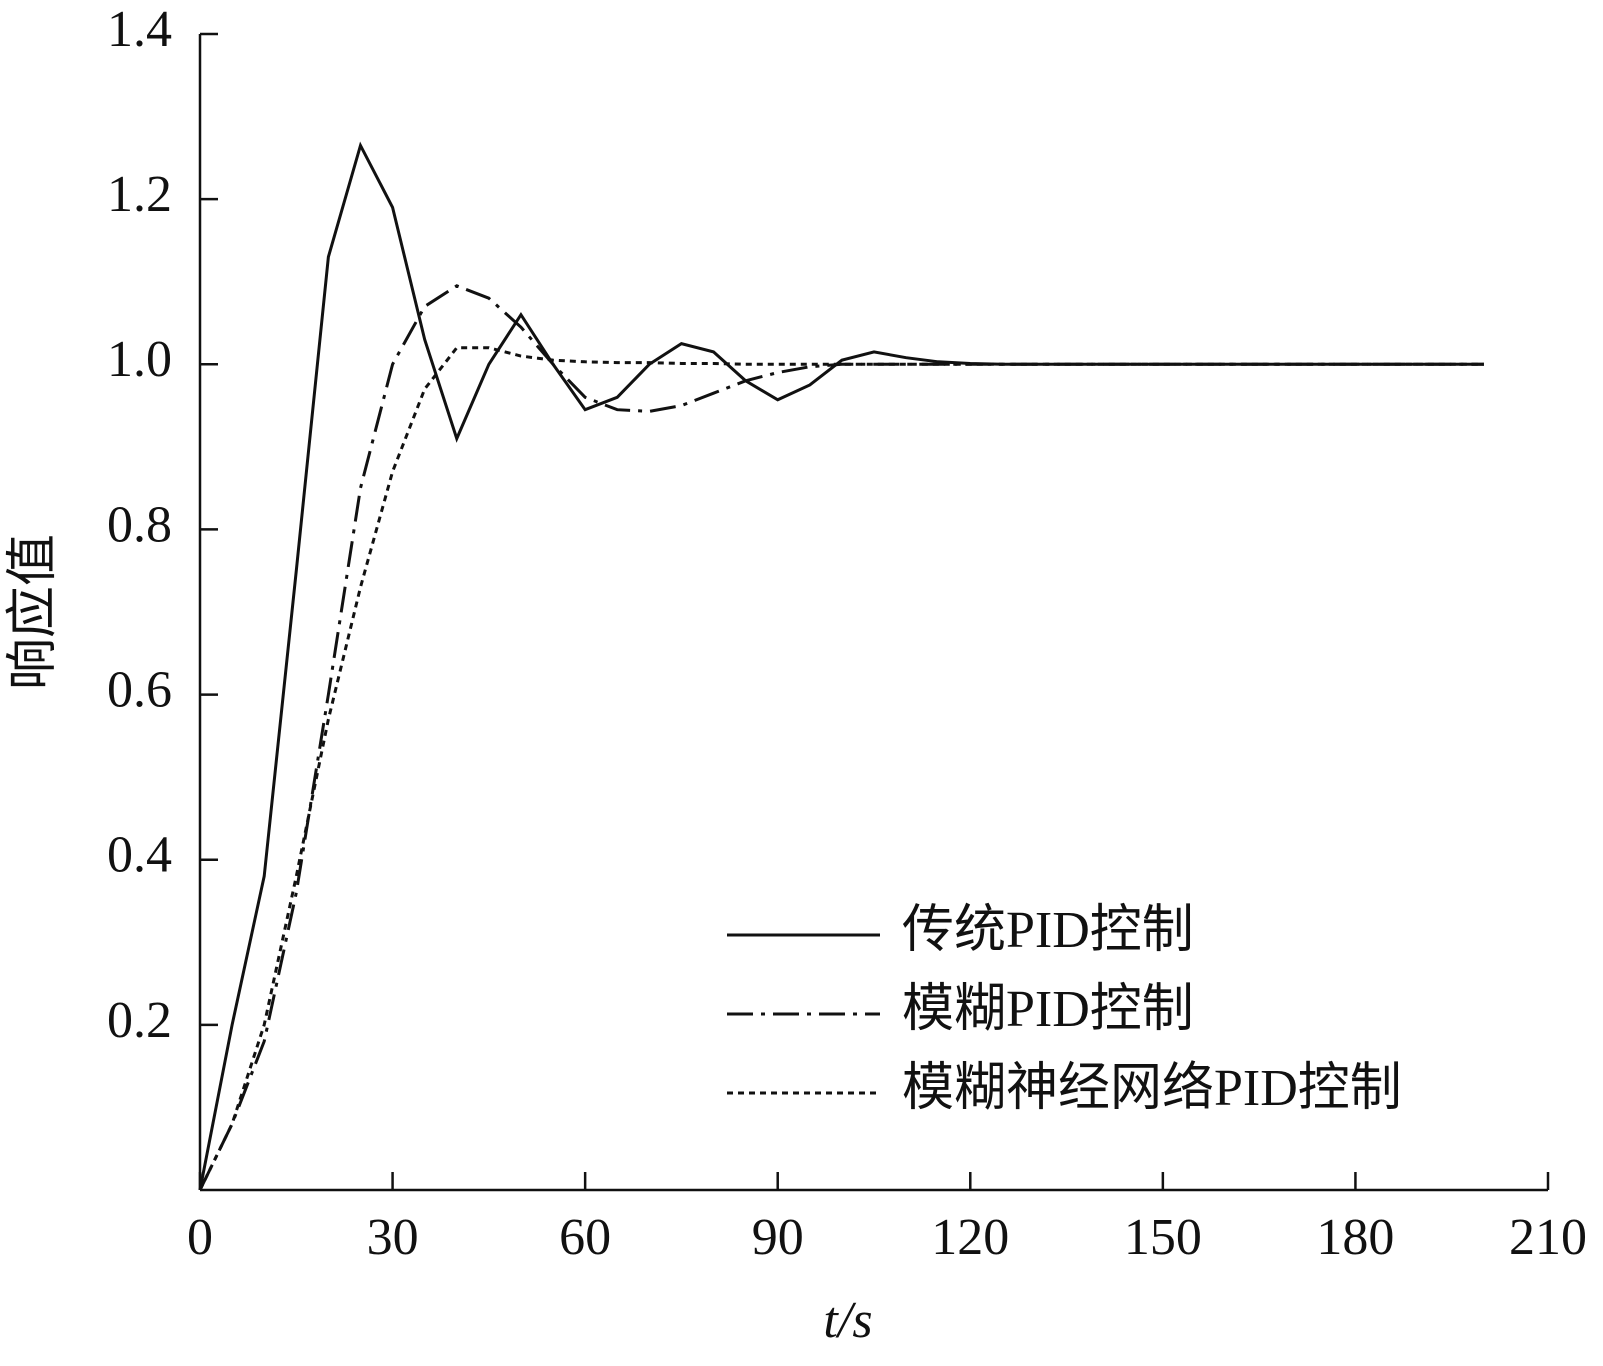  I want to click on x-tick-label: 30, so click(393, 1237).